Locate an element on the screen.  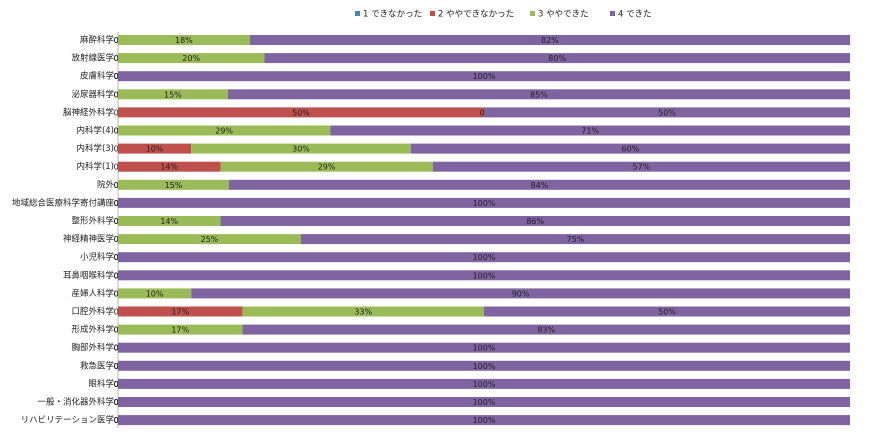
legend-label: 2 ややできなかった is located at coordinates (476, 15).